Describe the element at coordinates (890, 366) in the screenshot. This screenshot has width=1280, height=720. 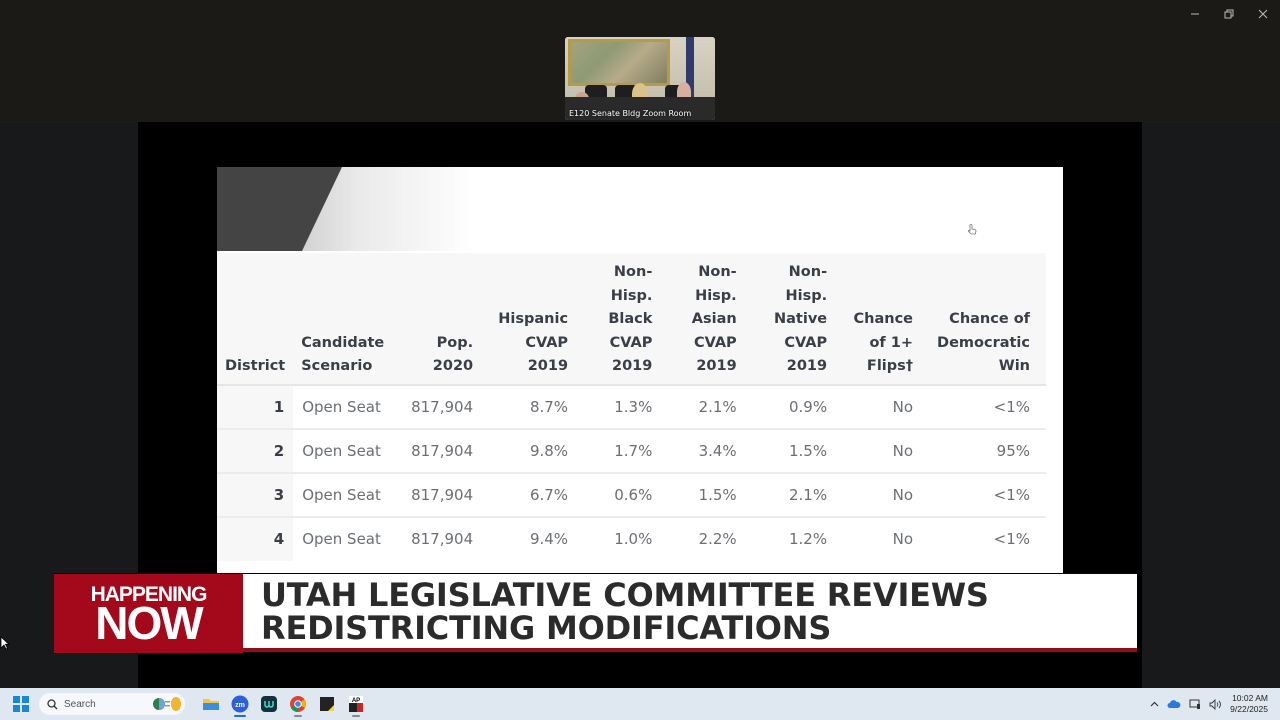
I see `header-line: Flips†` at that location.